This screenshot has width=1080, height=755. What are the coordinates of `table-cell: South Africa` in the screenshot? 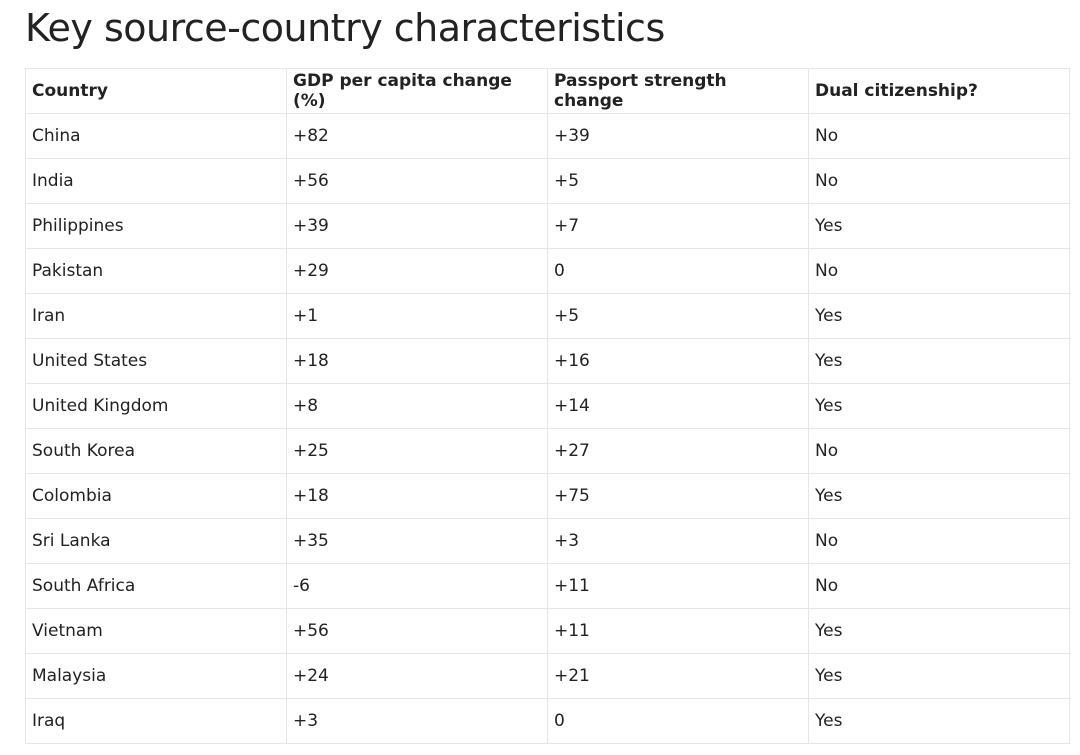 It's located at (156, 586).